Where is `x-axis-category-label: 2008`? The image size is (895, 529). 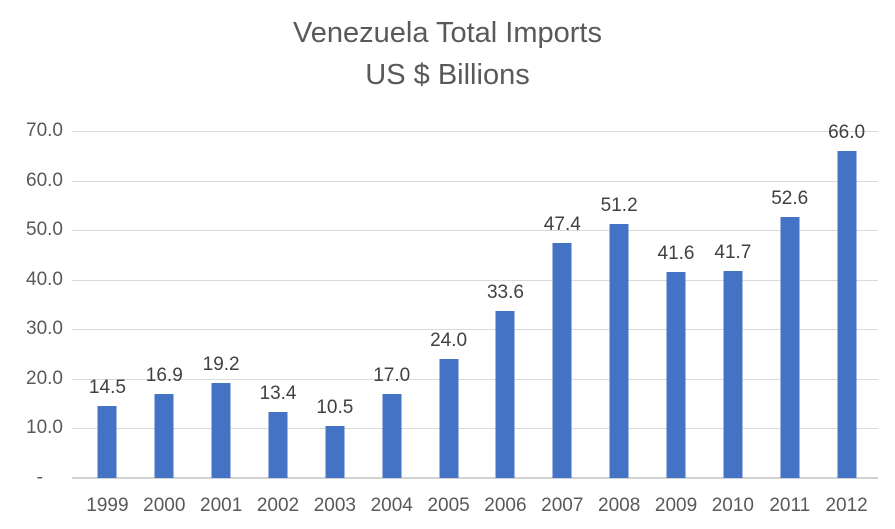 x-axis-category-label: 2008 is located at coordinates (619, 505).